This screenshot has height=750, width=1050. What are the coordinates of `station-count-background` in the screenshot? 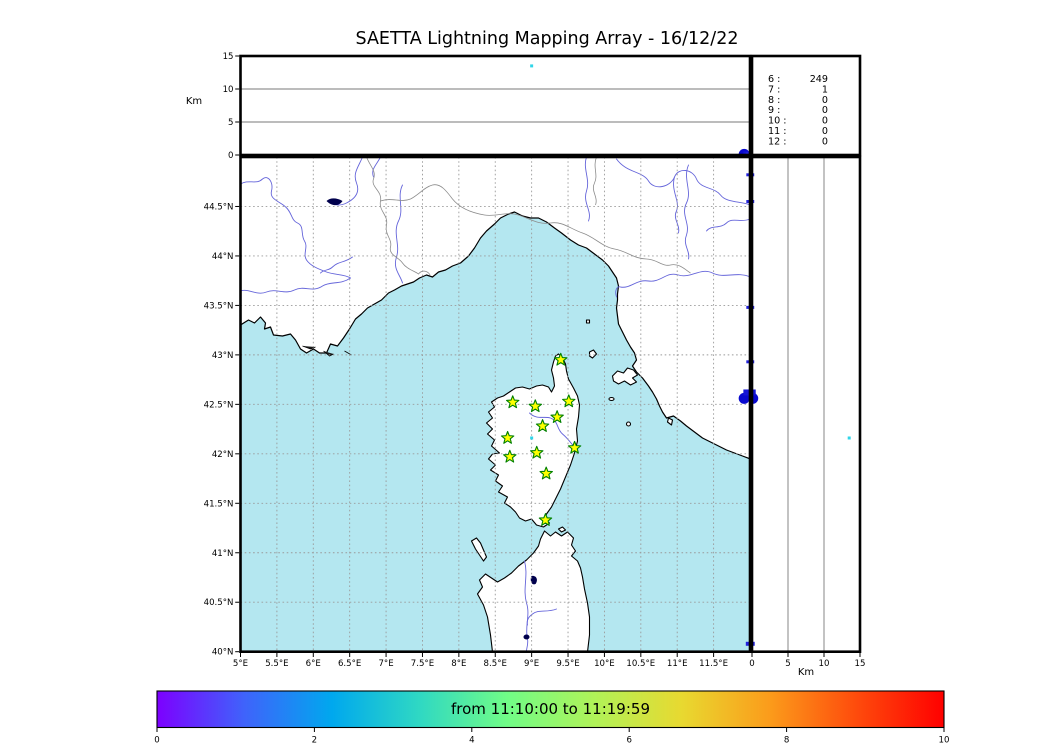 It's located at (806, 105).